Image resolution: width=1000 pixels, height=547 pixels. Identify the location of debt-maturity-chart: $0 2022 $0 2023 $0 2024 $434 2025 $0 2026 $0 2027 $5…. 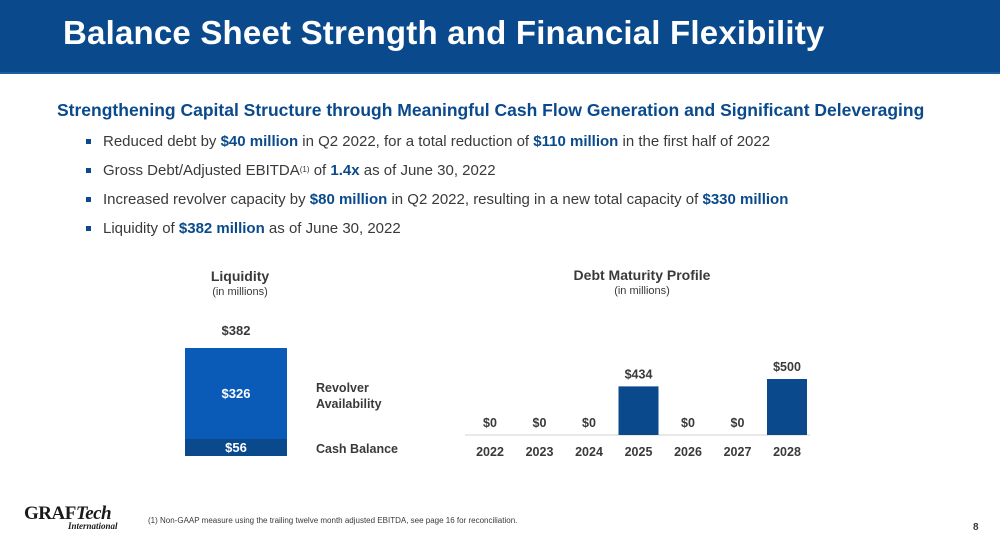
(637, 409).